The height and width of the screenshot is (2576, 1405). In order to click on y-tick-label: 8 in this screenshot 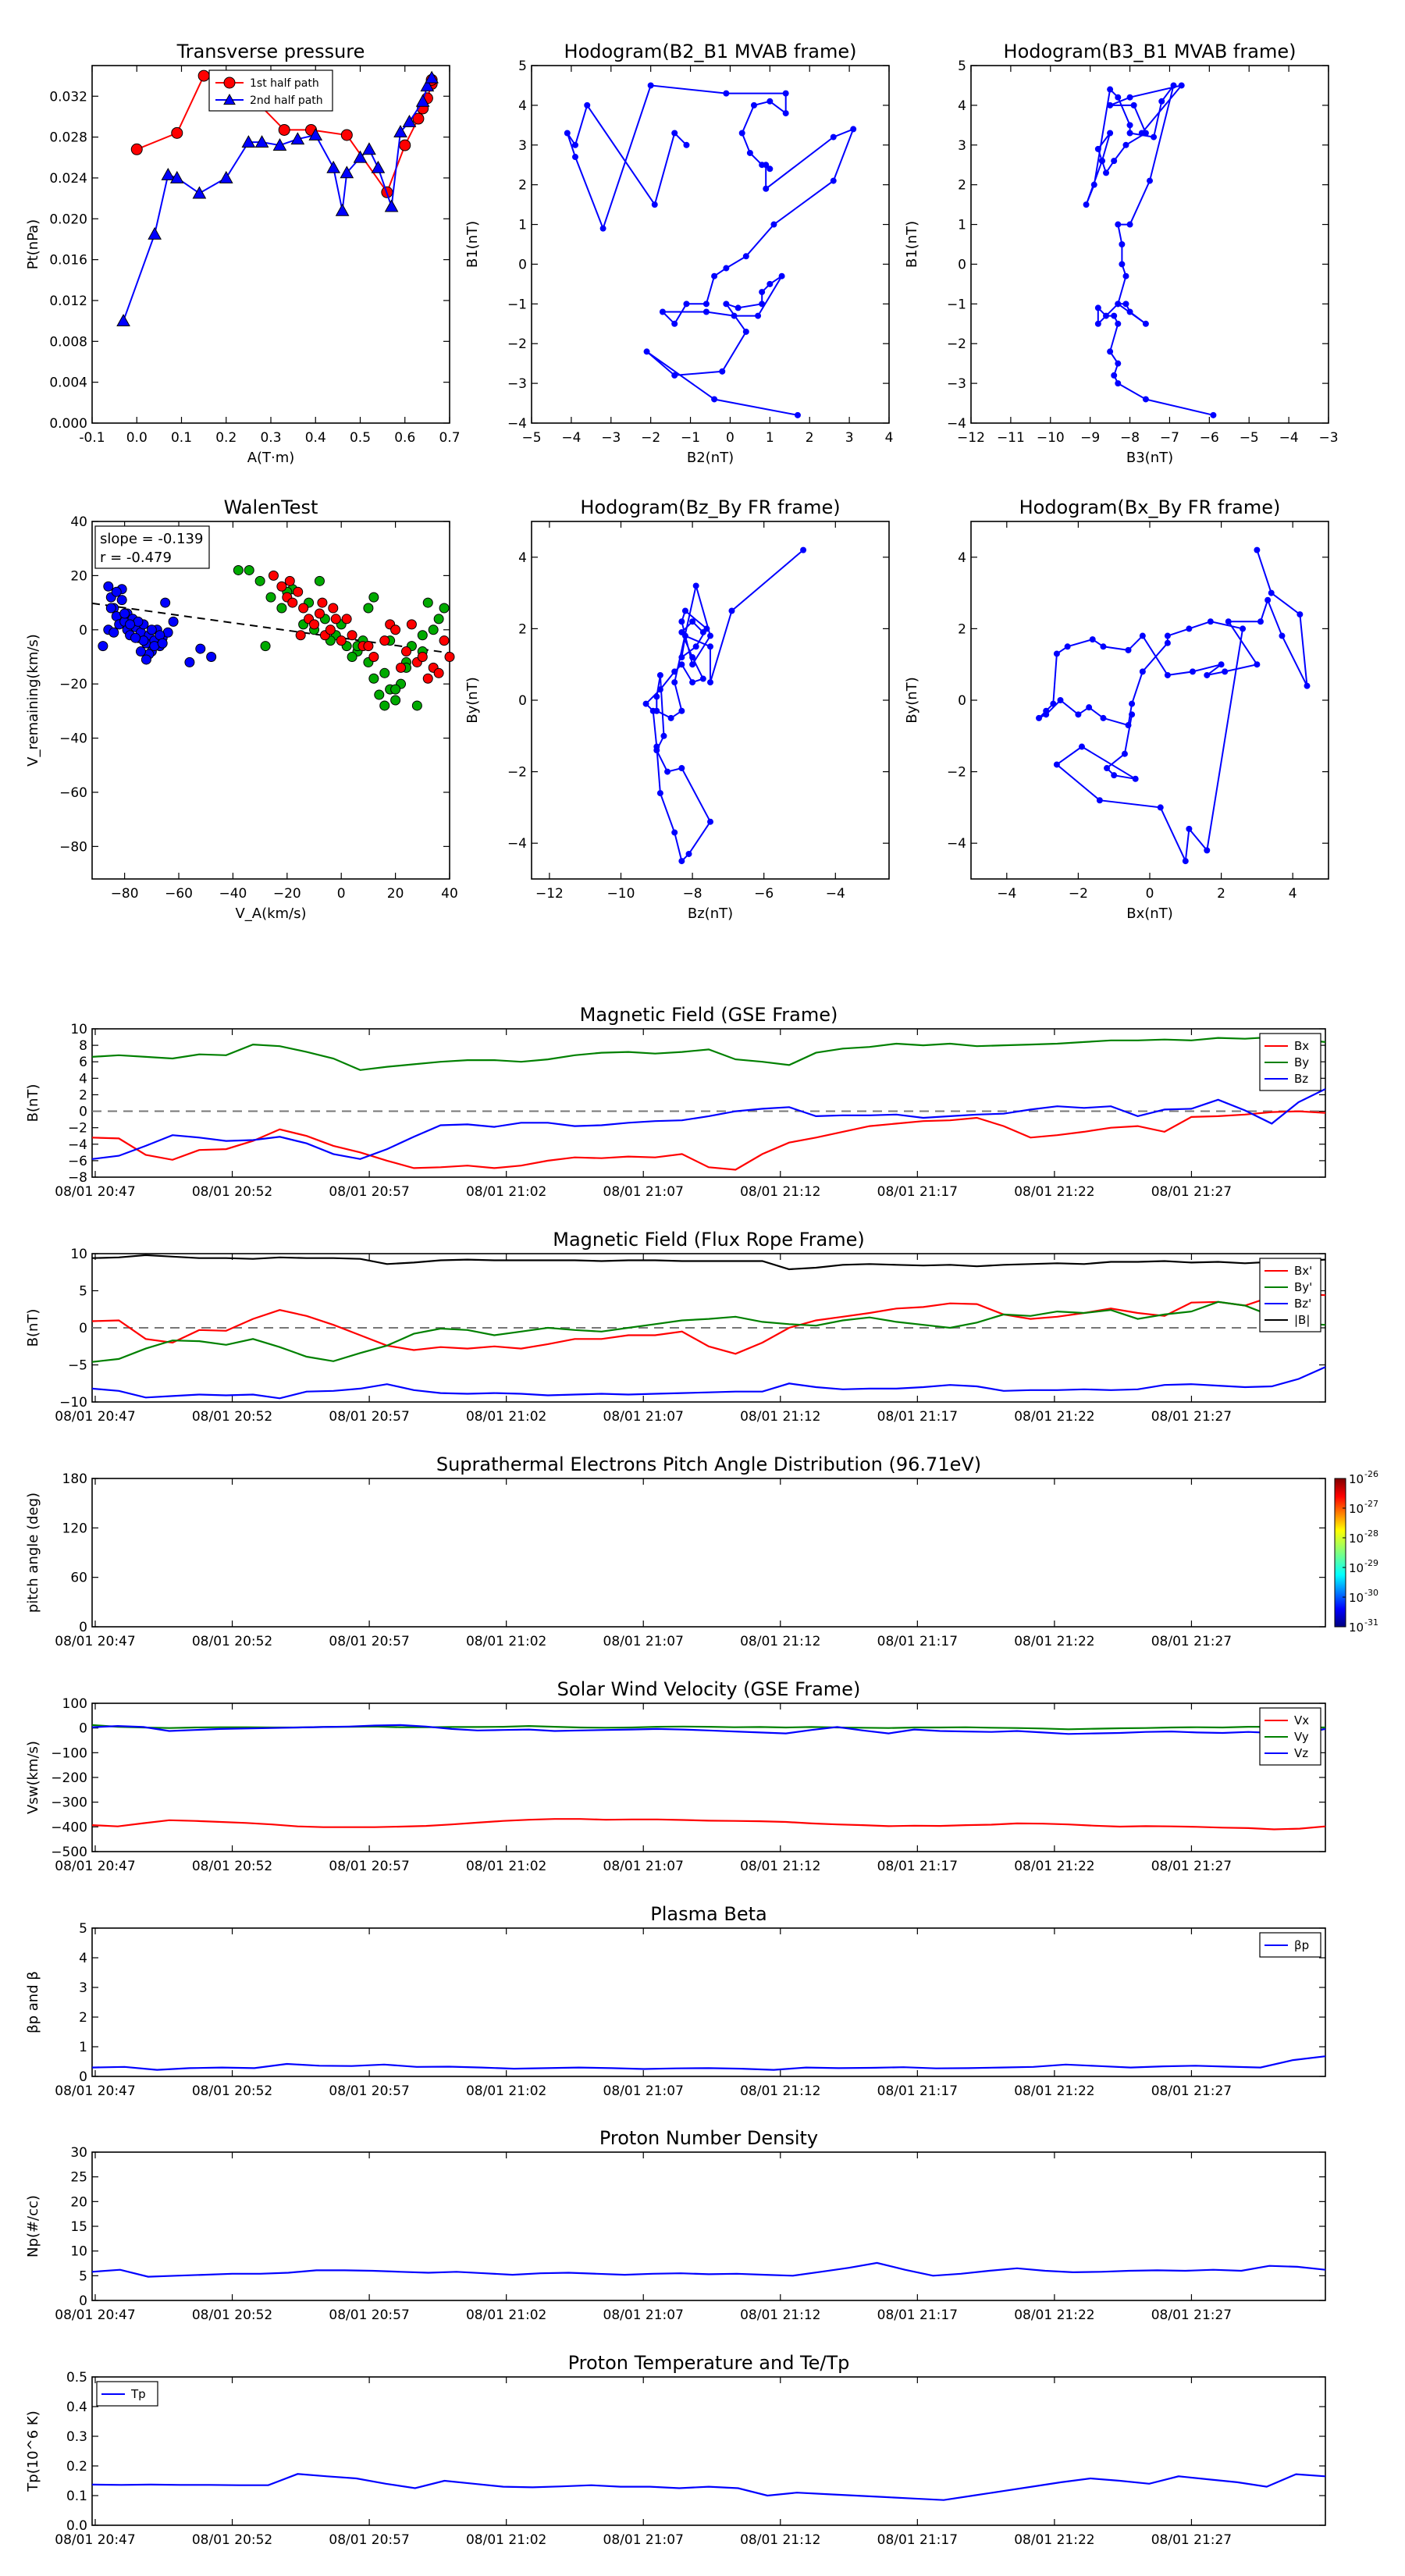, I will do `click(83, 1046)`.